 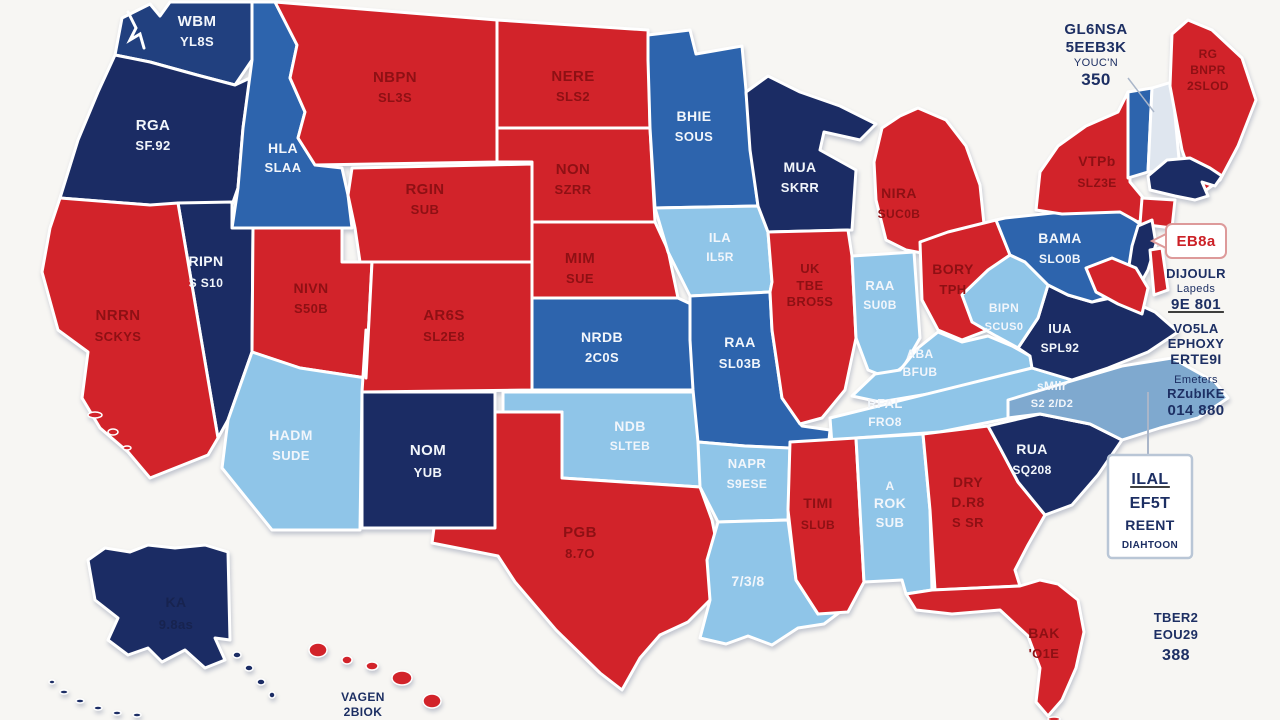 I want to click on bottom-note-line1: TBER2, so click(x=1176, y=617).